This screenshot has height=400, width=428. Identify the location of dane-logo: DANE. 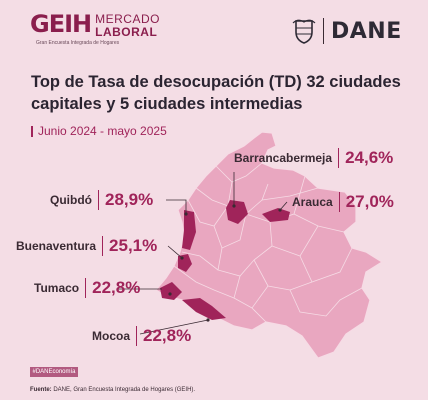
(347, 31).